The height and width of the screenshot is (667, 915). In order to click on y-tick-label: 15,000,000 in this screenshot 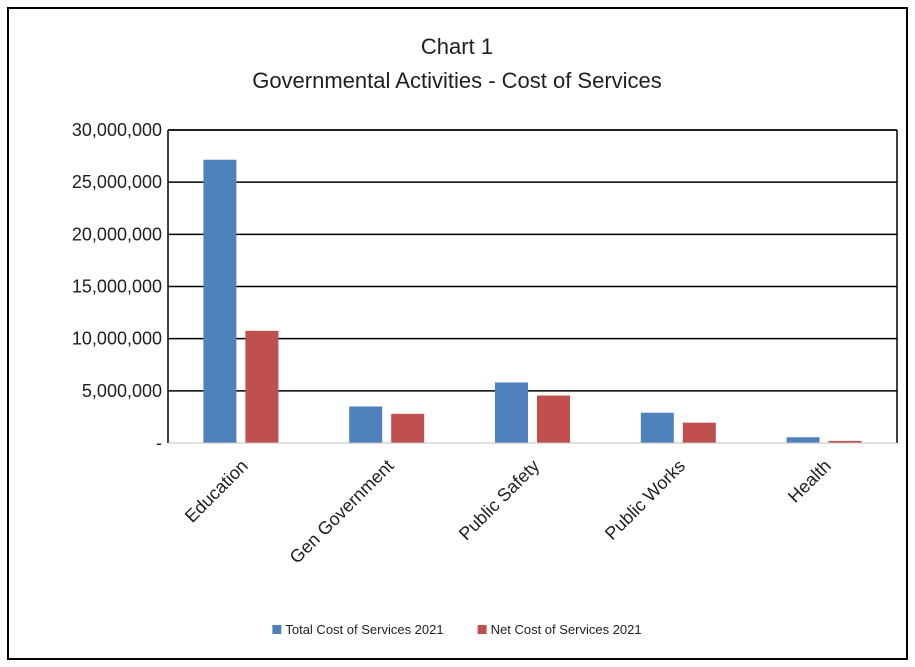, I will do `click(117, 287)`.